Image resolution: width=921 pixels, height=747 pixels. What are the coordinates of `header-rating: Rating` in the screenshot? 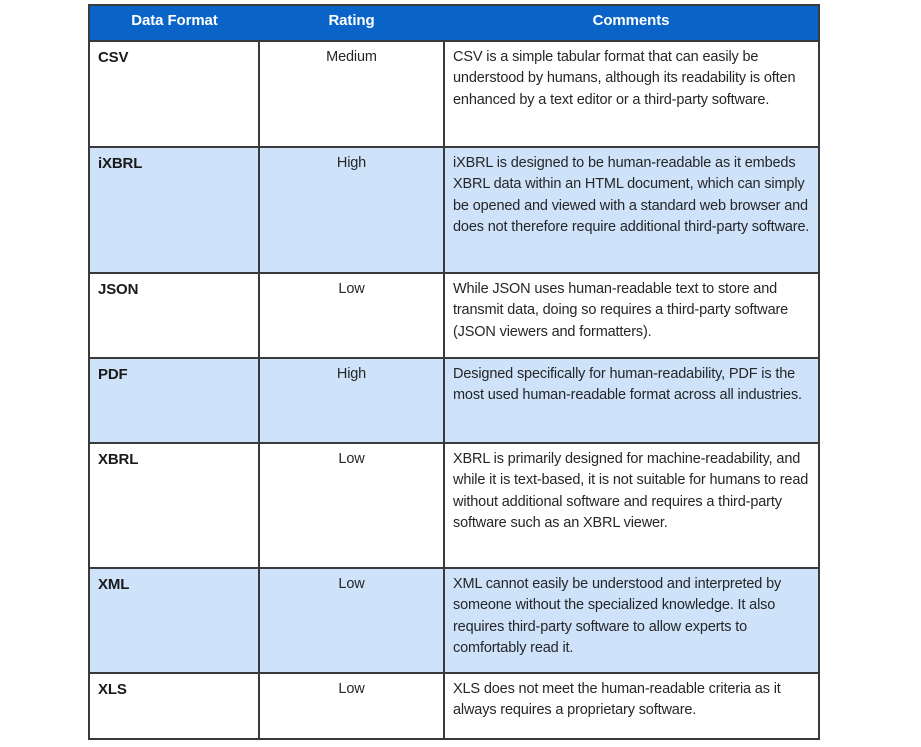 It's located at (351, 20).